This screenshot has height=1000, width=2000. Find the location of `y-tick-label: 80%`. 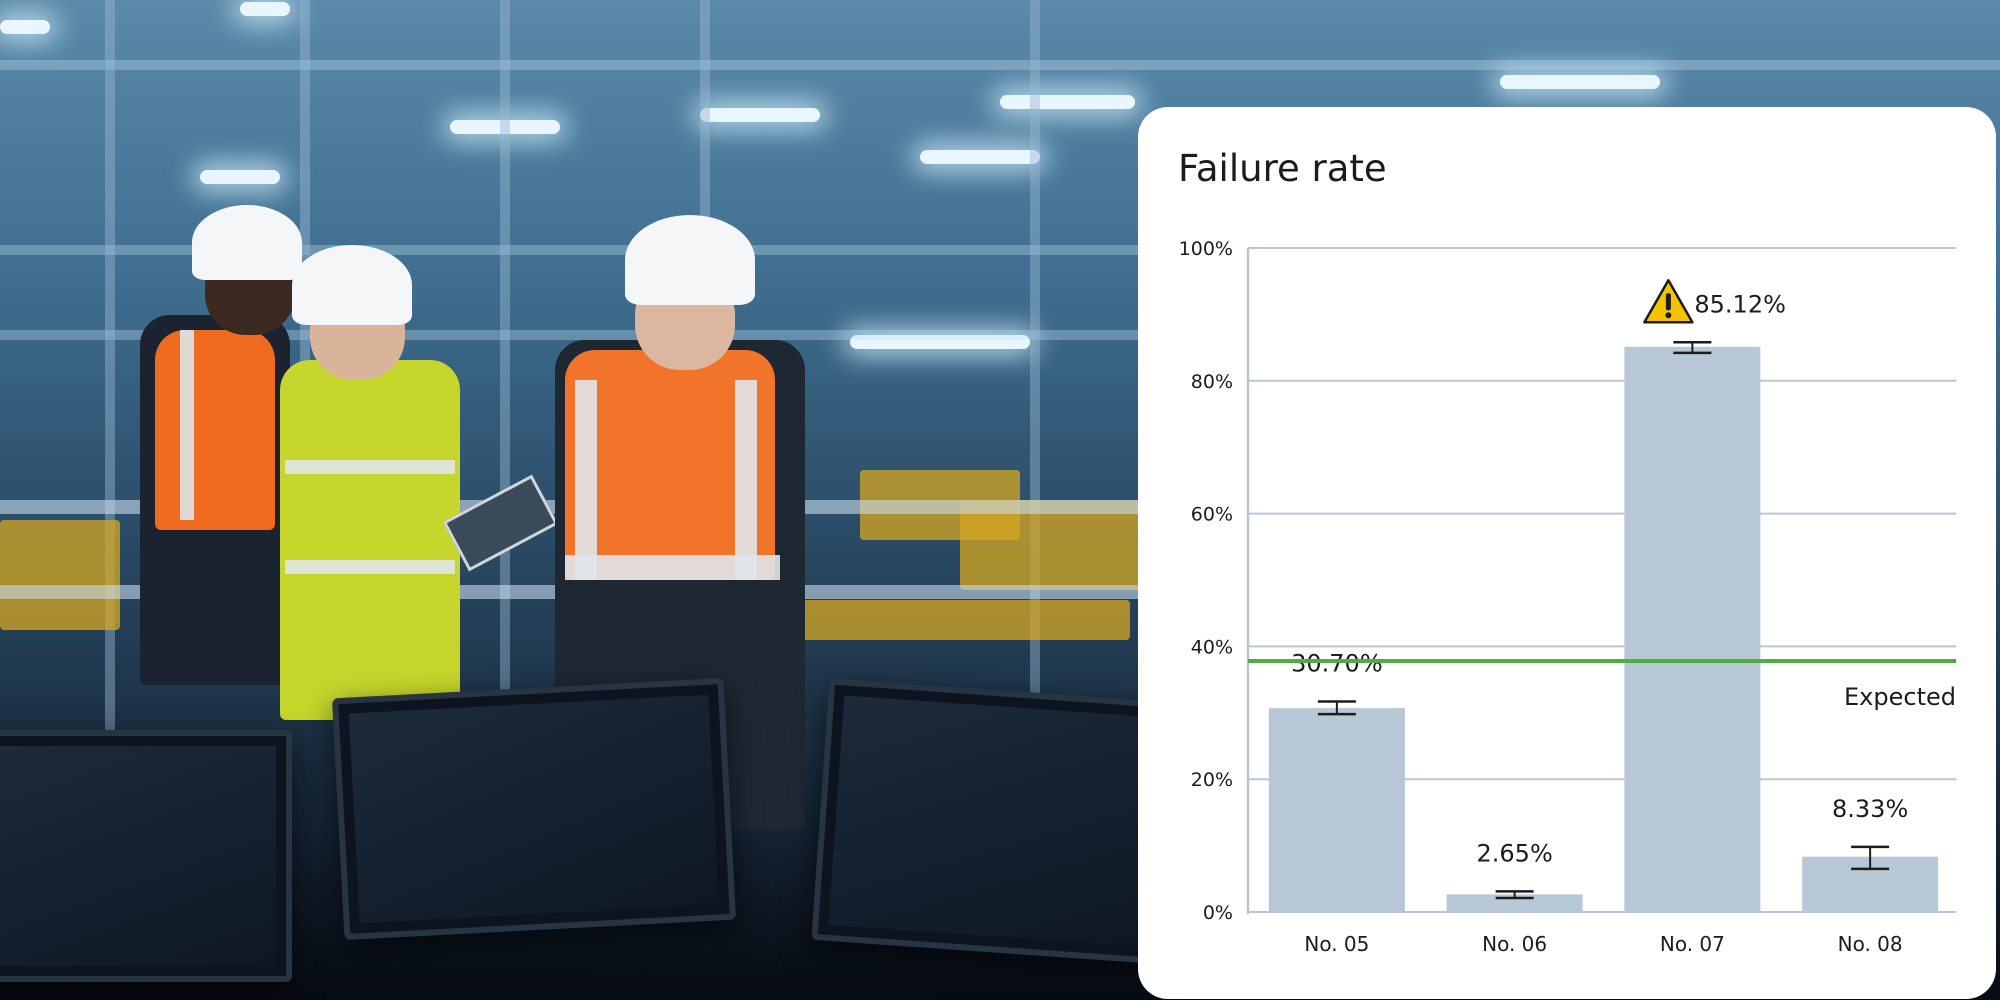

y-tick-label: 80% is located at coordinates (1212, 382).